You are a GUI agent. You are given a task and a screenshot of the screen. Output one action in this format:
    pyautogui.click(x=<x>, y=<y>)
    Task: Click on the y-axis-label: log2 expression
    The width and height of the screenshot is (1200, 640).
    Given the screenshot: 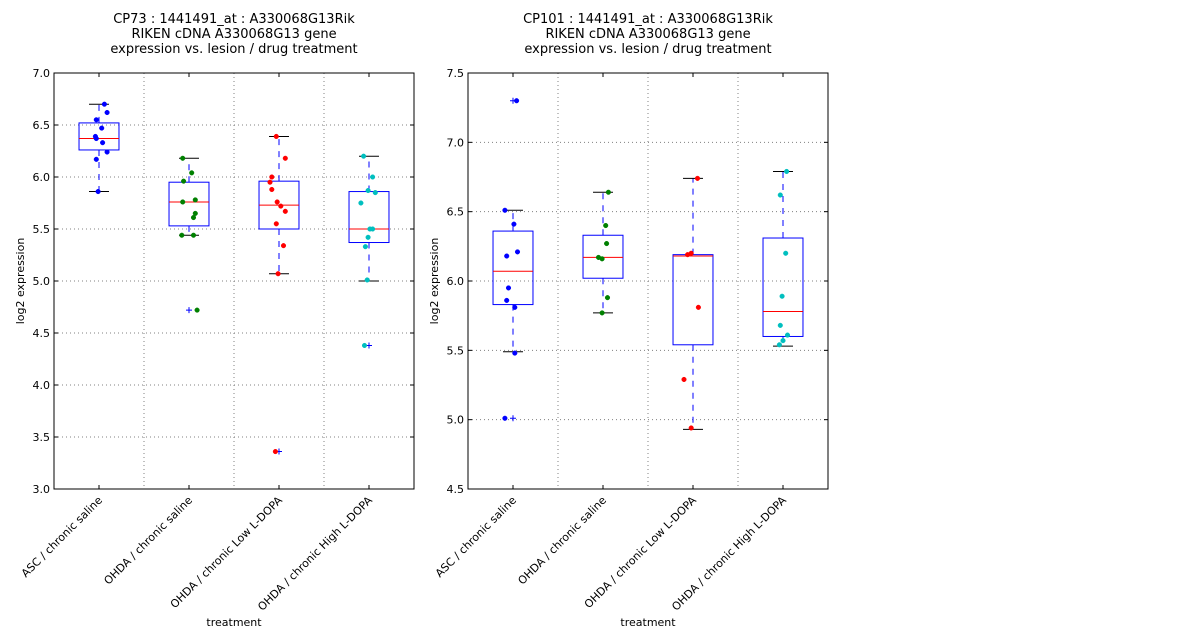 What is the action you would take?
    pyautogui.click(x=20, y=281)
    